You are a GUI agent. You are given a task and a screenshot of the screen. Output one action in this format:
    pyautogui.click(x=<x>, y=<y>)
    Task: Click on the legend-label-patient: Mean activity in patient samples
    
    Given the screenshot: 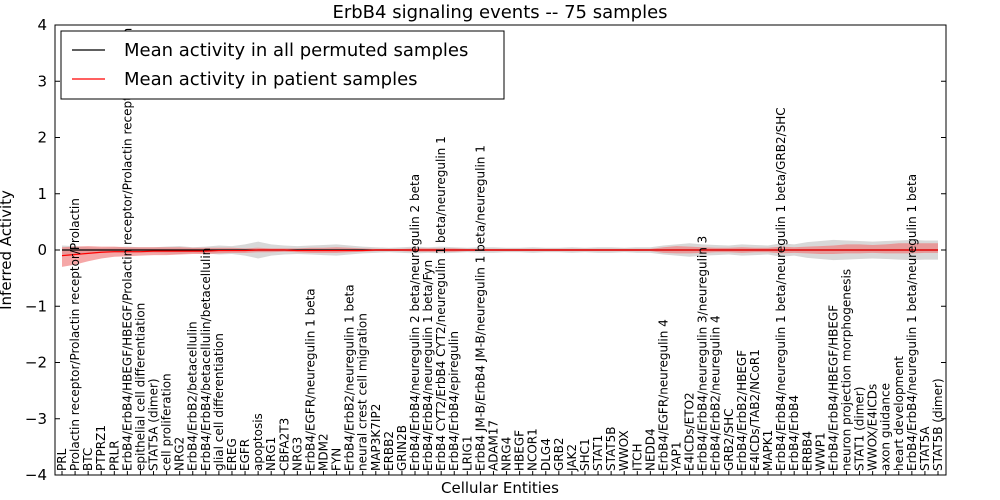 What is the action you would take?
    pyautogui.click(x=271, y=79)
    